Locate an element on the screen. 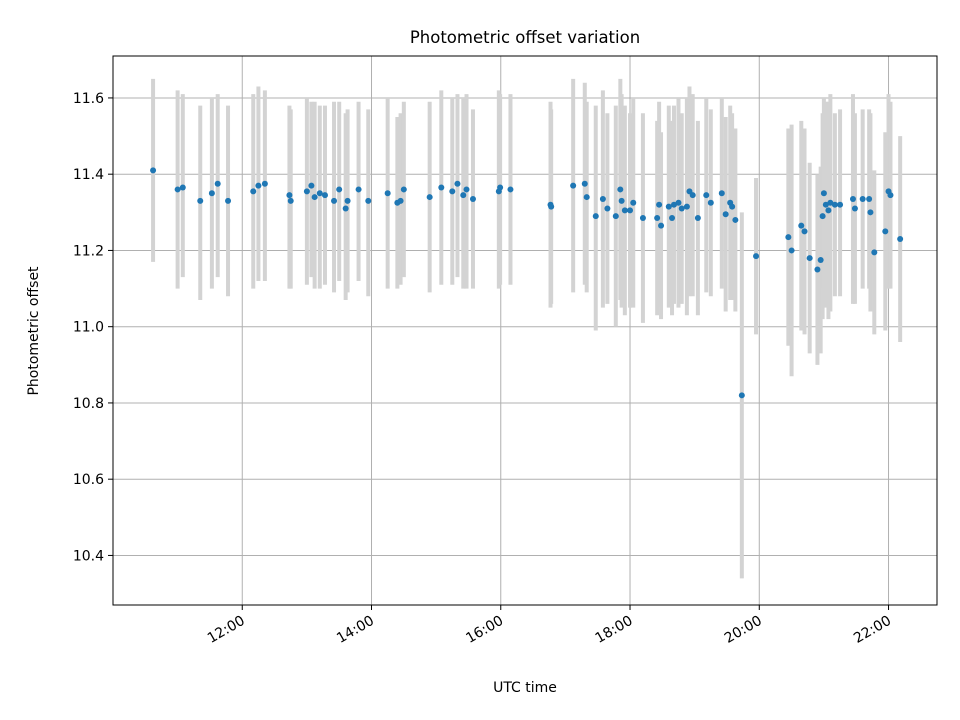 The image size is (960, 720). x-tick-label: 22:00 is located at coordinates (872, 630).